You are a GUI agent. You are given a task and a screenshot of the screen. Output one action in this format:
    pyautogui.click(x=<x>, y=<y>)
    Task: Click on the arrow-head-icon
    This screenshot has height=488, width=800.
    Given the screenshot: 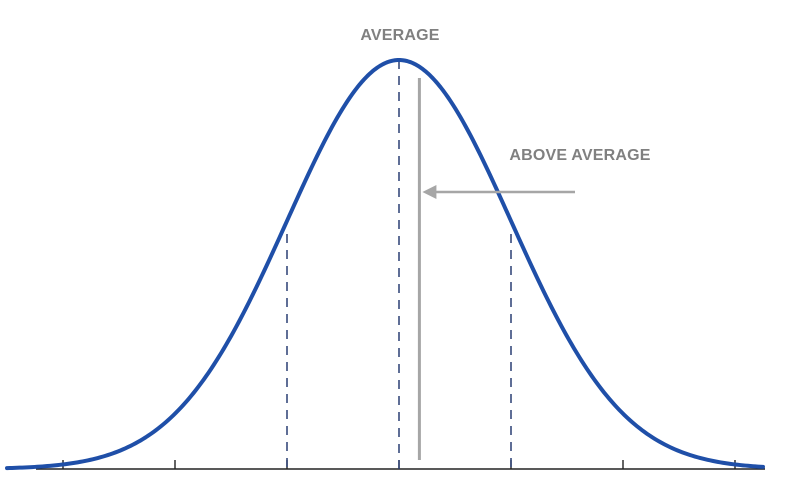 What is the action you would take?
    pyautogui.click(x=429, y=192)
    